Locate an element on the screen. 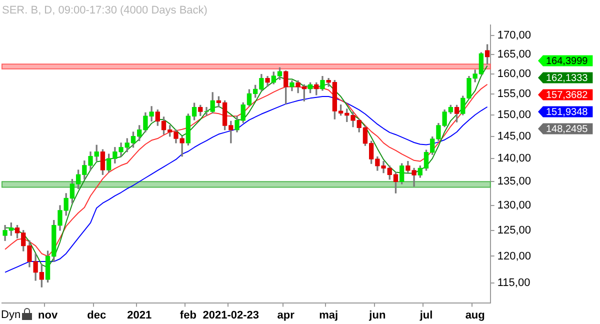 Image resolution: width=600 pixels, height=324 pixels. y-tick-label: 150,00 is located at coordinates (514, 114).